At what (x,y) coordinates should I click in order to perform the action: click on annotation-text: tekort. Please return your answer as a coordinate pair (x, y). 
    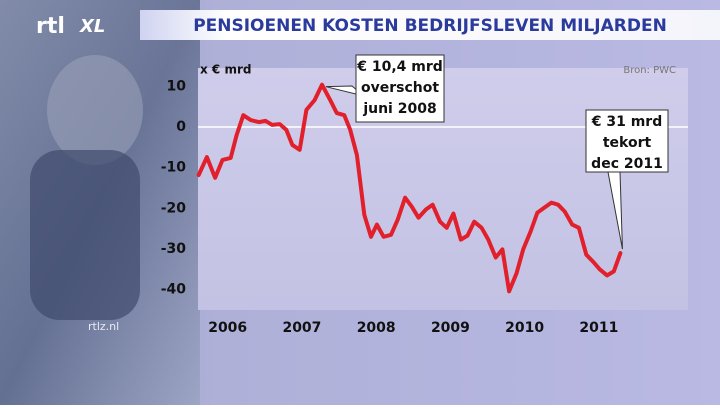
    Looking at the image, I should click on (627, 143).